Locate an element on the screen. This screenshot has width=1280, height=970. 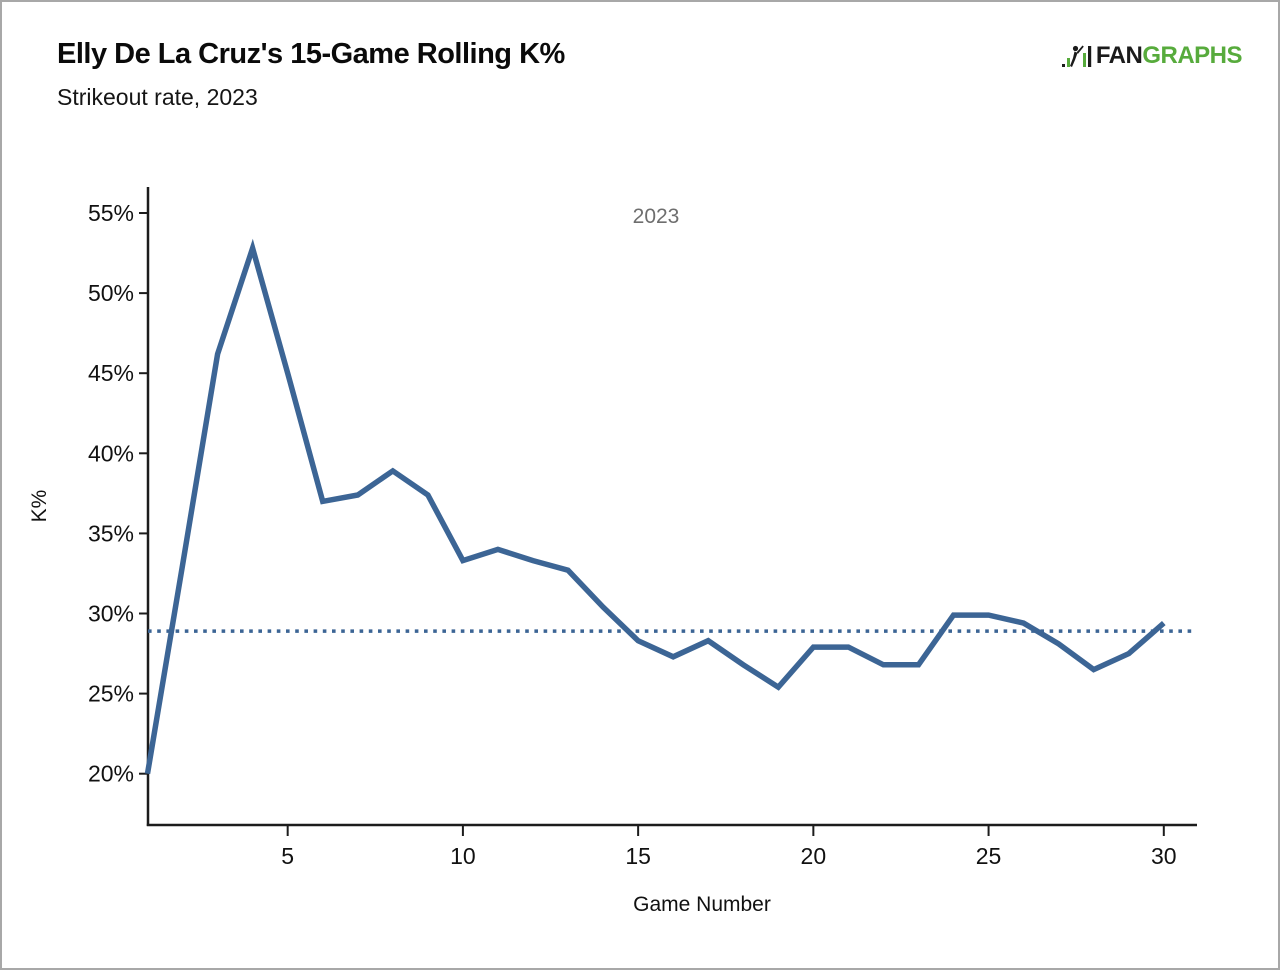
fangraphs-logo: FAN GRAPHS is located at coordinates (1151, 56).